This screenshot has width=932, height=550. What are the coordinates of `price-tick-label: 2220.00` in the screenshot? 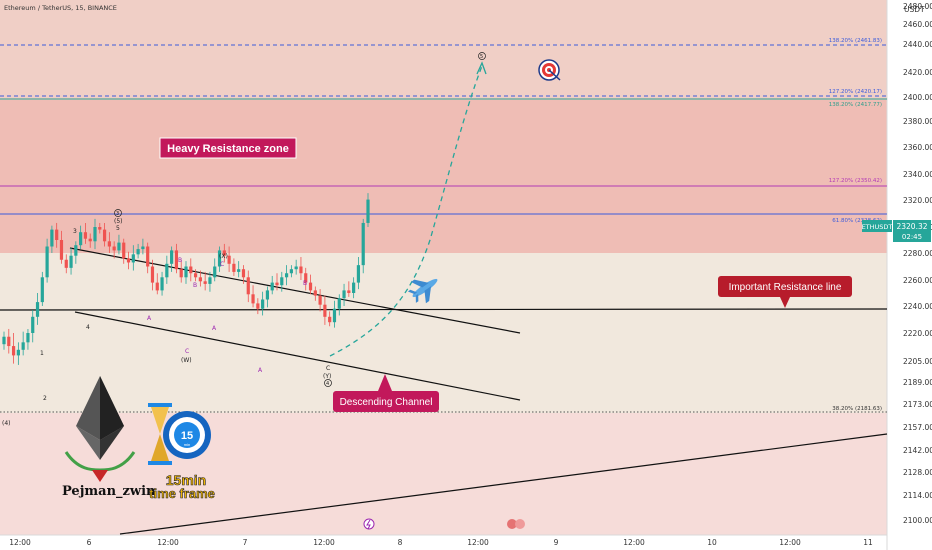 It's located at (917, 333).